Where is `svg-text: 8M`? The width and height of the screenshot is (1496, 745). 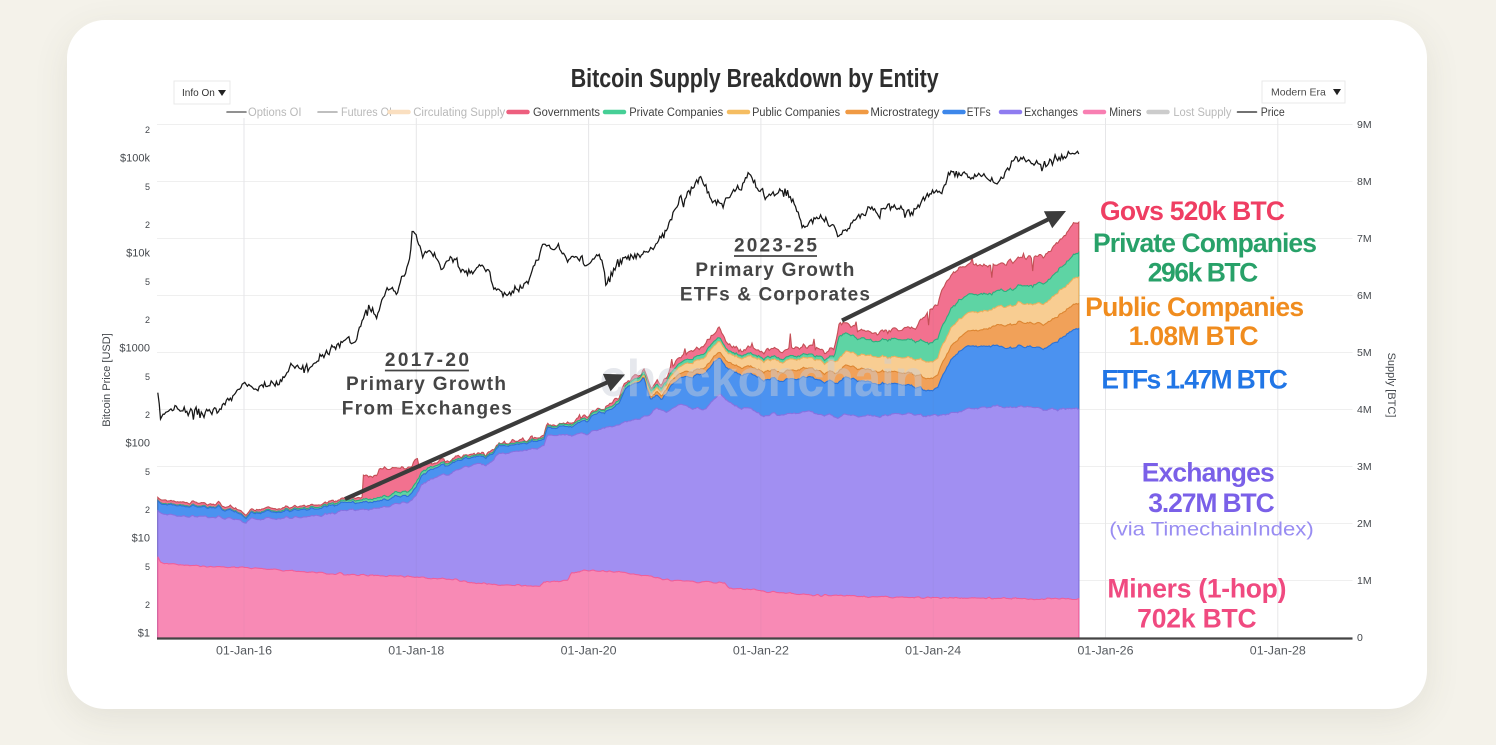 svg-text: 8M is located at coordinates (1364, 182).